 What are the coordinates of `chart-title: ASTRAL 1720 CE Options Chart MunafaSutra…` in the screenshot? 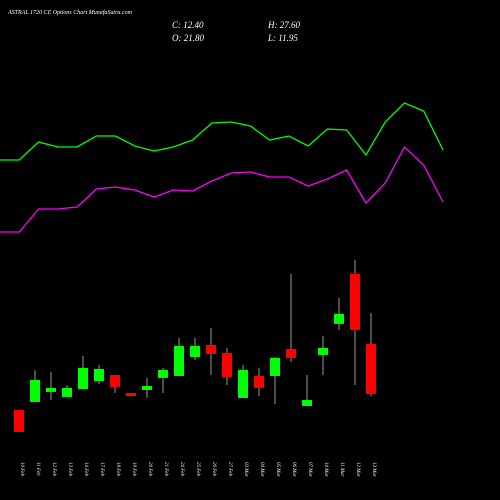 It's located at (70, 12).